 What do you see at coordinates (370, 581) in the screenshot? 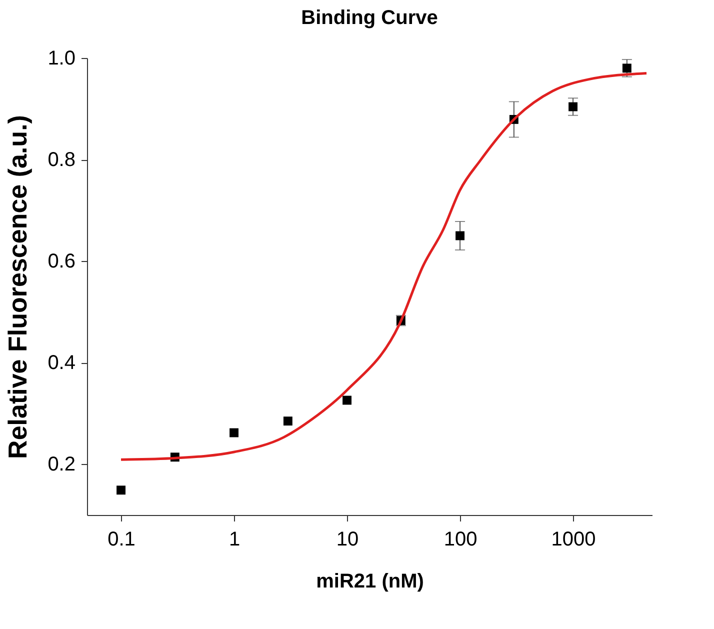
I see `x-axis-title: miR21 (nM)` at bounding box center [370, 581].